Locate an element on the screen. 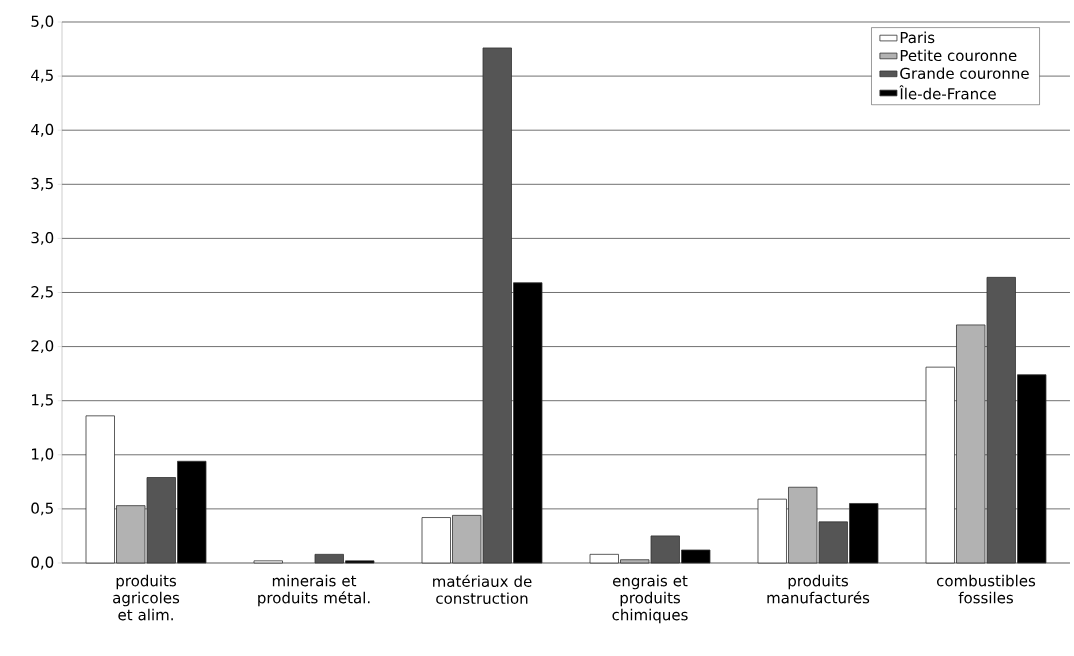 The height and width of the screenshot is (656, 1074). y-tick-label: 4,5 is located at coordinates (42, 76).